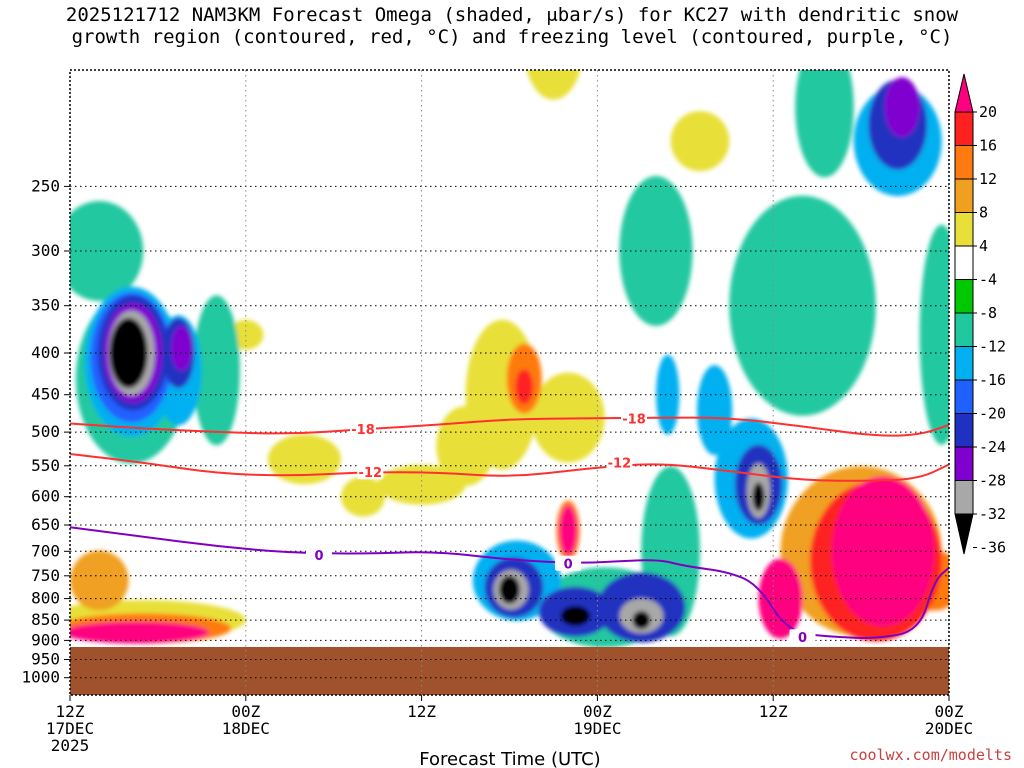 This screenshot has height=768, width=1024. I want to click on x-tick-label: 17DEC, so click(70, 728).